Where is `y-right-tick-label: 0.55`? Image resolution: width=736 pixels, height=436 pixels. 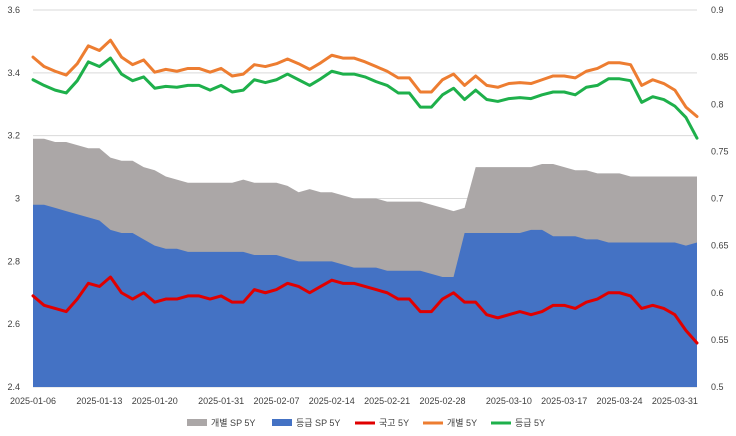 y-right-tick-label: 0.55 is located at coordinates (720, 340).